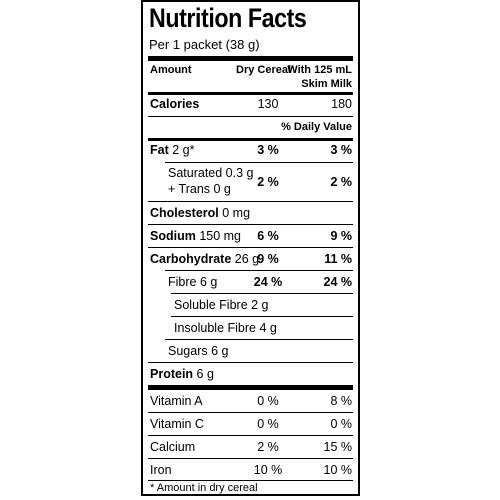 Image resolution: width=500 pixels, height=500 pixels. Describe the element at coordinates (173, 447) in the screenshot. I see `calcium-label: Calcium` at that location.